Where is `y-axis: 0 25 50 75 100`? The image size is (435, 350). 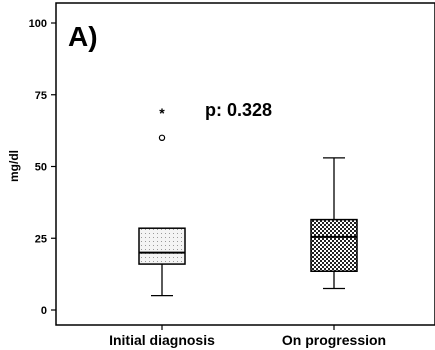 y-axis: 0 25 50 75 100 is located at coordinates (42, 167).